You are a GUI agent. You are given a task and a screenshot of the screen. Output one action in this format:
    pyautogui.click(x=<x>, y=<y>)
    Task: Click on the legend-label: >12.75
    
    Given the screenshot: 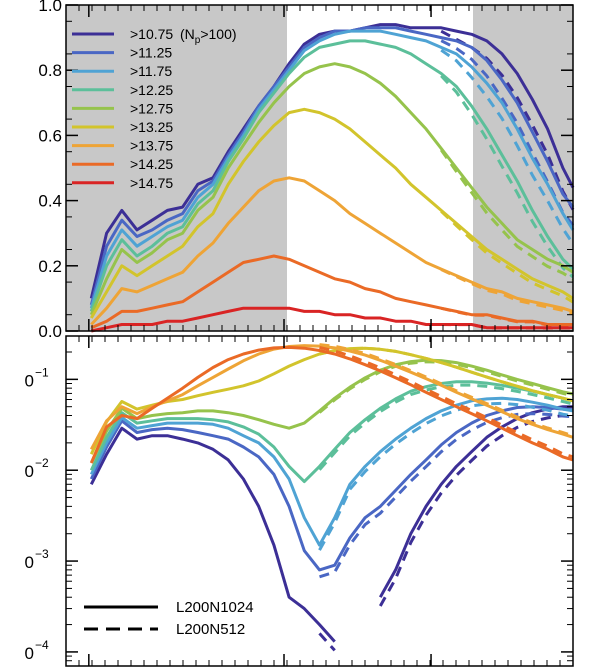 What is the action you would take?
    pyautogui.click(x=151, y=108)
    